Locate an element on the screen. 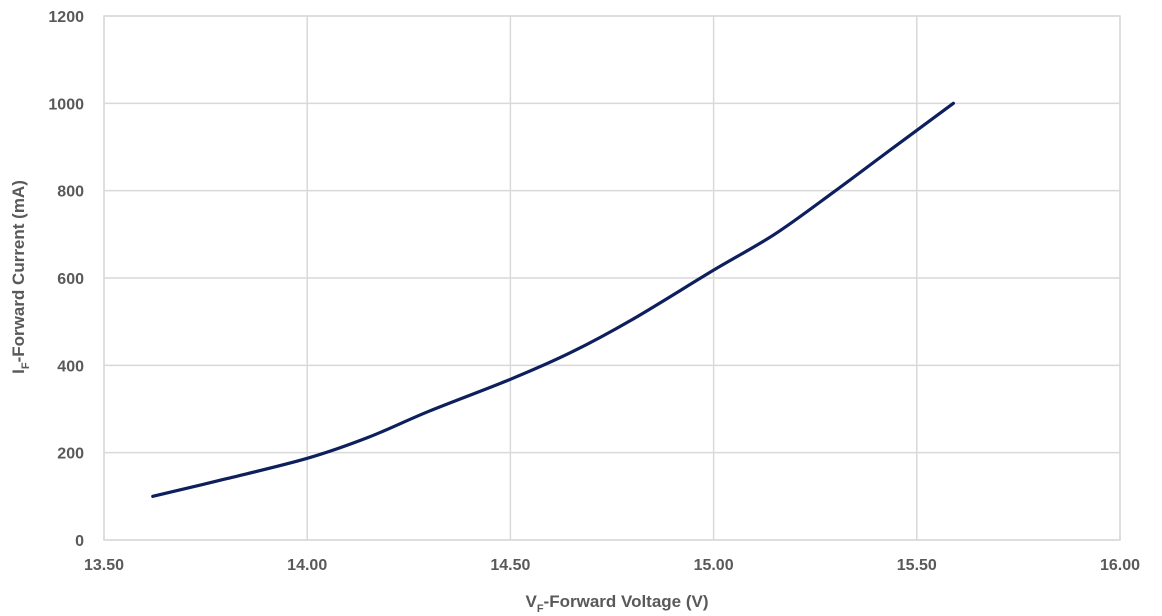  y-tick-label: 400 is located at coordinates (70, 366).